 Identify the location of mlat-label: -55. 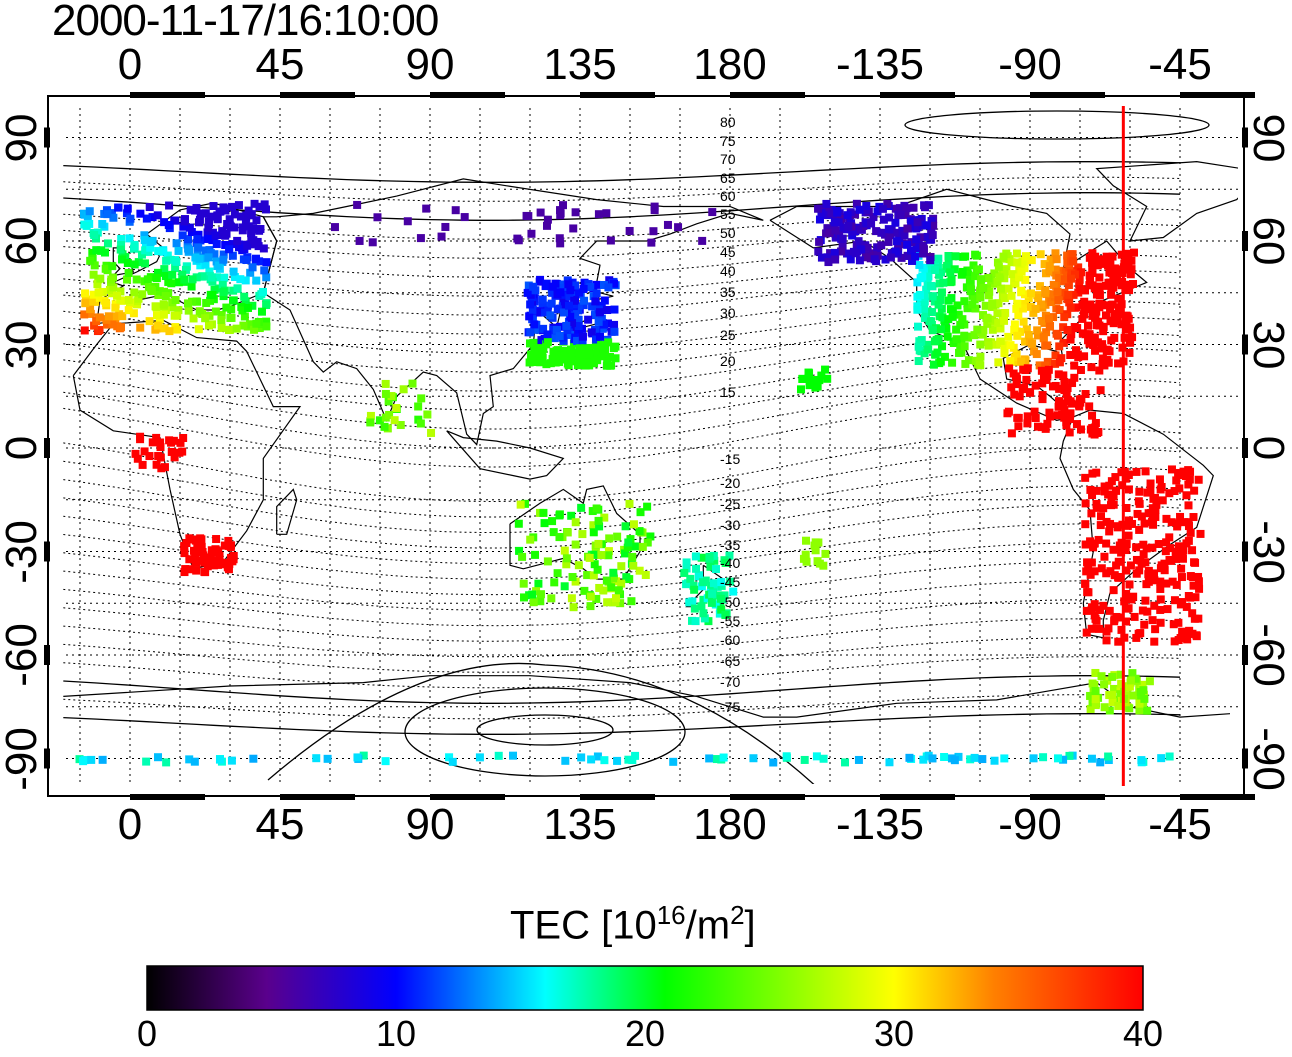
(730, 621).